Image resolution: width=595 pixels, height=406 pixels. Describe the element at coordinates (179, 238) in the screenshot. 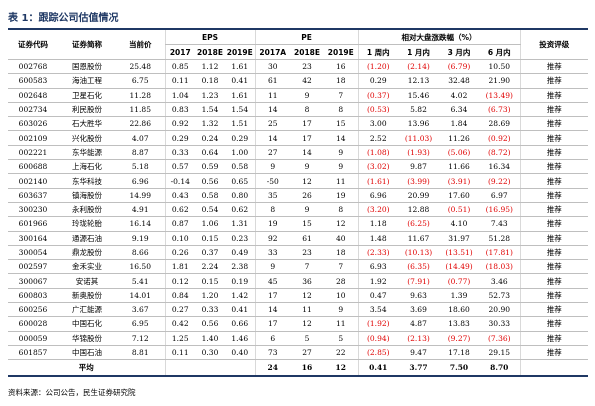

I see `table-cell: 0.10` at that location.